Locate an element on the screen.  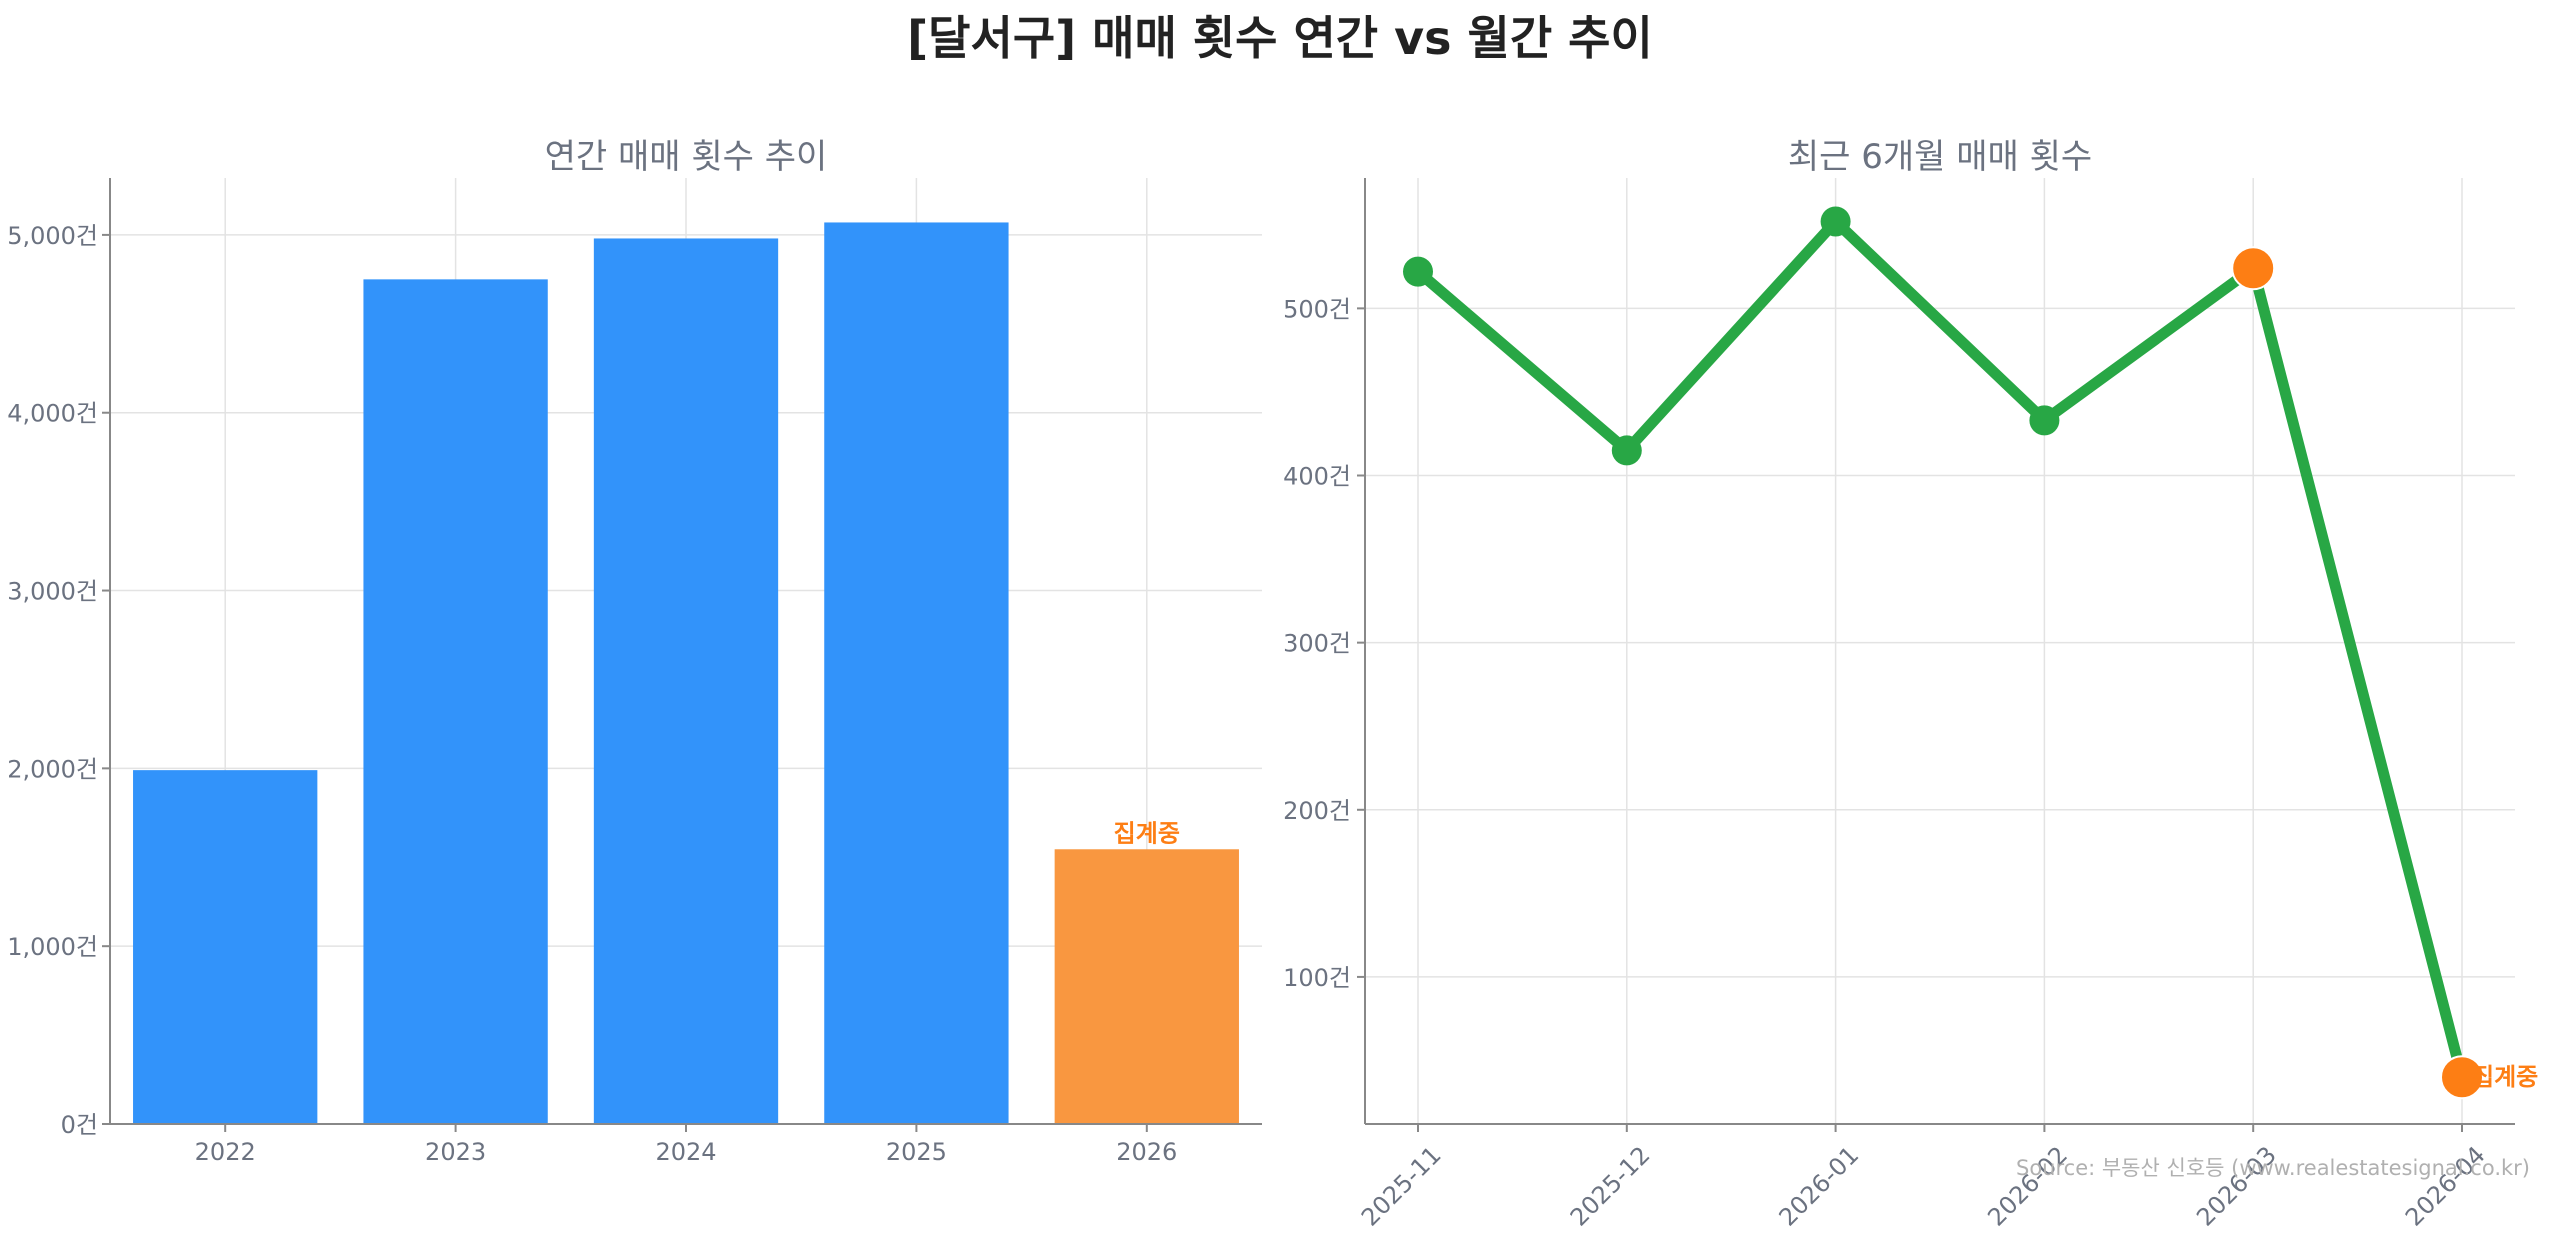
y-tick-label: 200건 is located at coordinates (1317, 811).